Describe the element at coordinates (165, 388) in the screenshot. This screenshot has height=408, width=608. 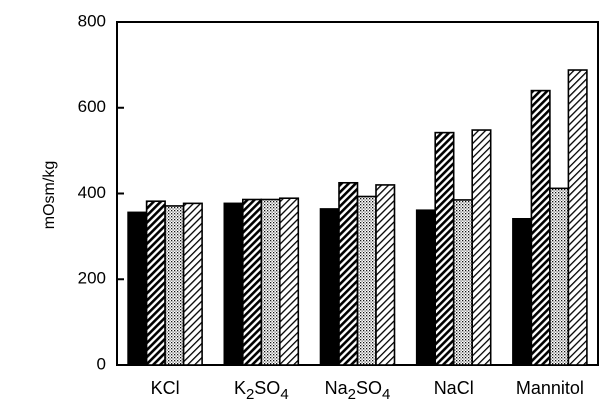
I see `x-category-label: KCl` at that location.